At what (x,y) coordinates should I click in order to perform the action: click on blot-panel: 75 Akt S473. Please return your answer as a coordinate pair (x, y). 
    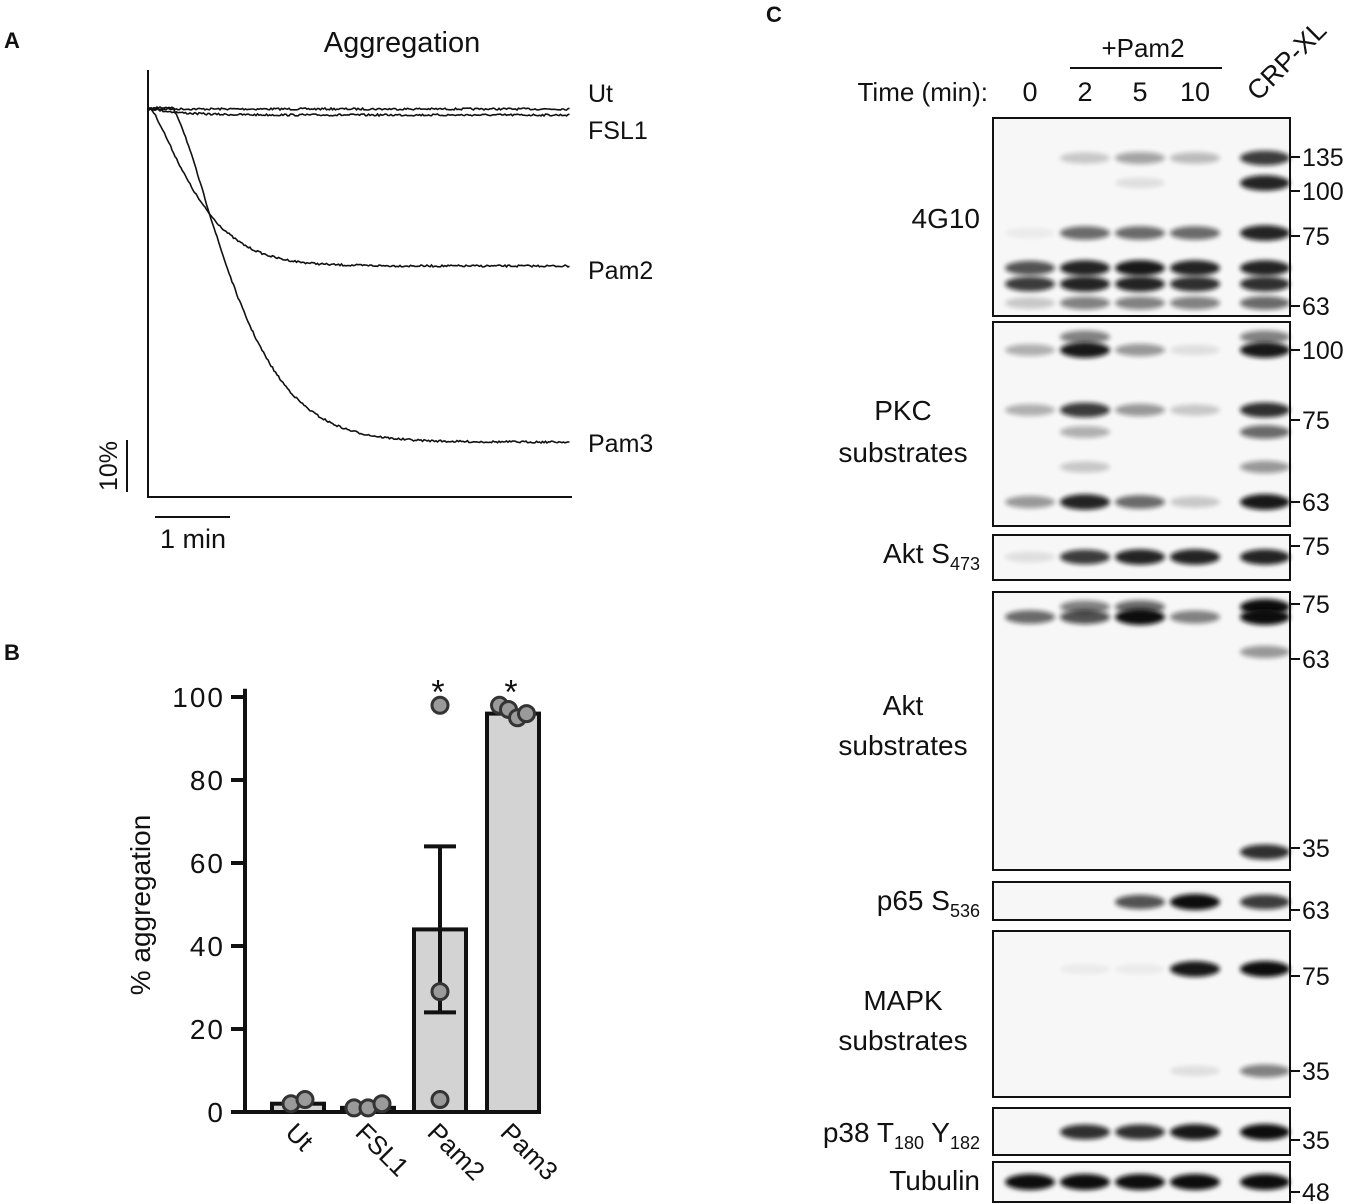
    Looking at the image, I should click on (1106, 557).